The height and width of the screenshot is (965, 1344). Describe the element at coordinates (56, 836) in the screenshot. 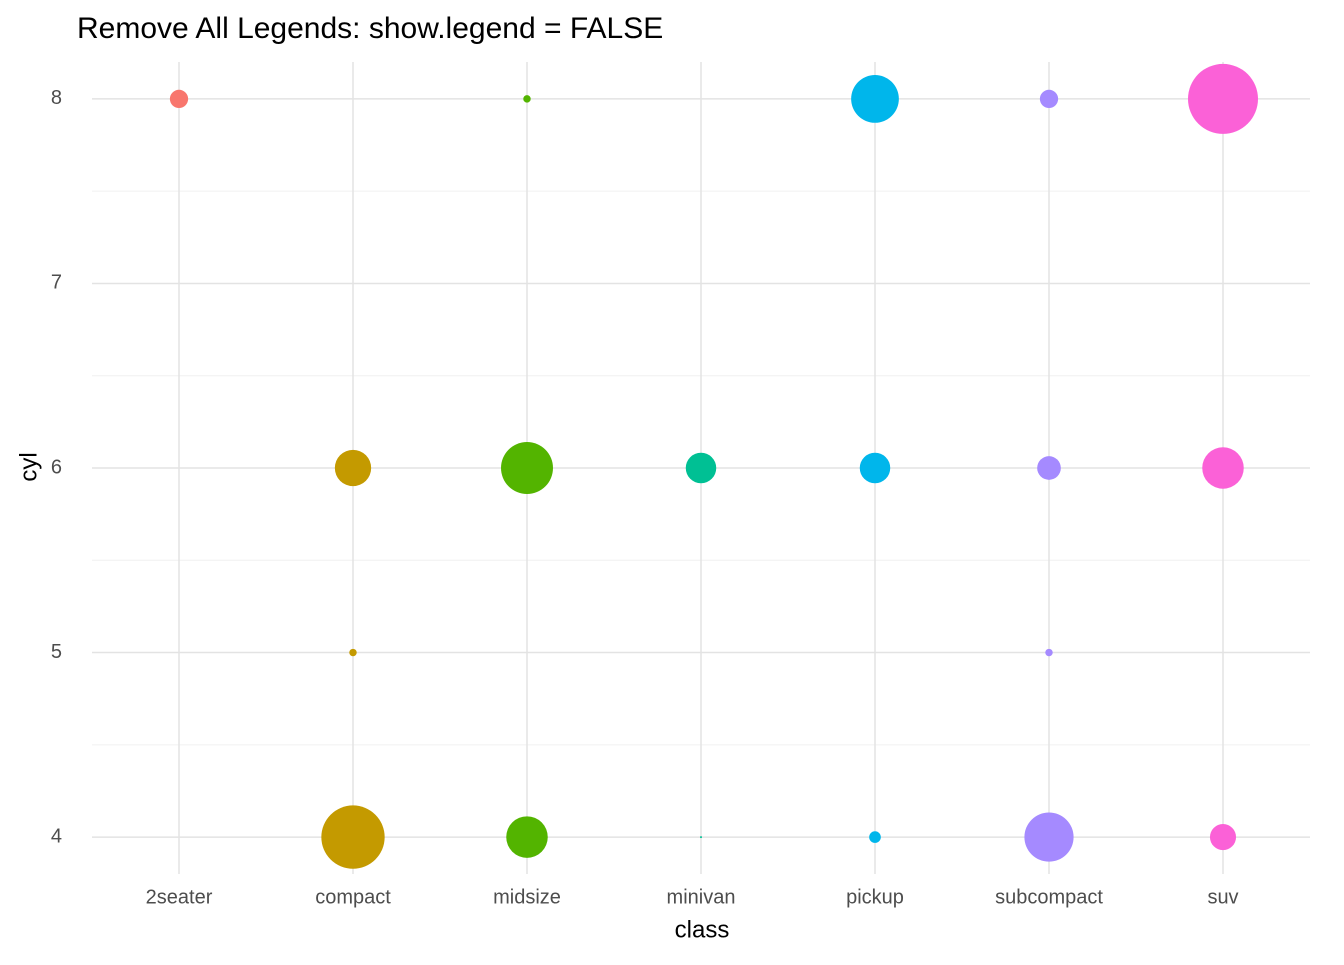

I see `y-tick-label: 4` at that location.